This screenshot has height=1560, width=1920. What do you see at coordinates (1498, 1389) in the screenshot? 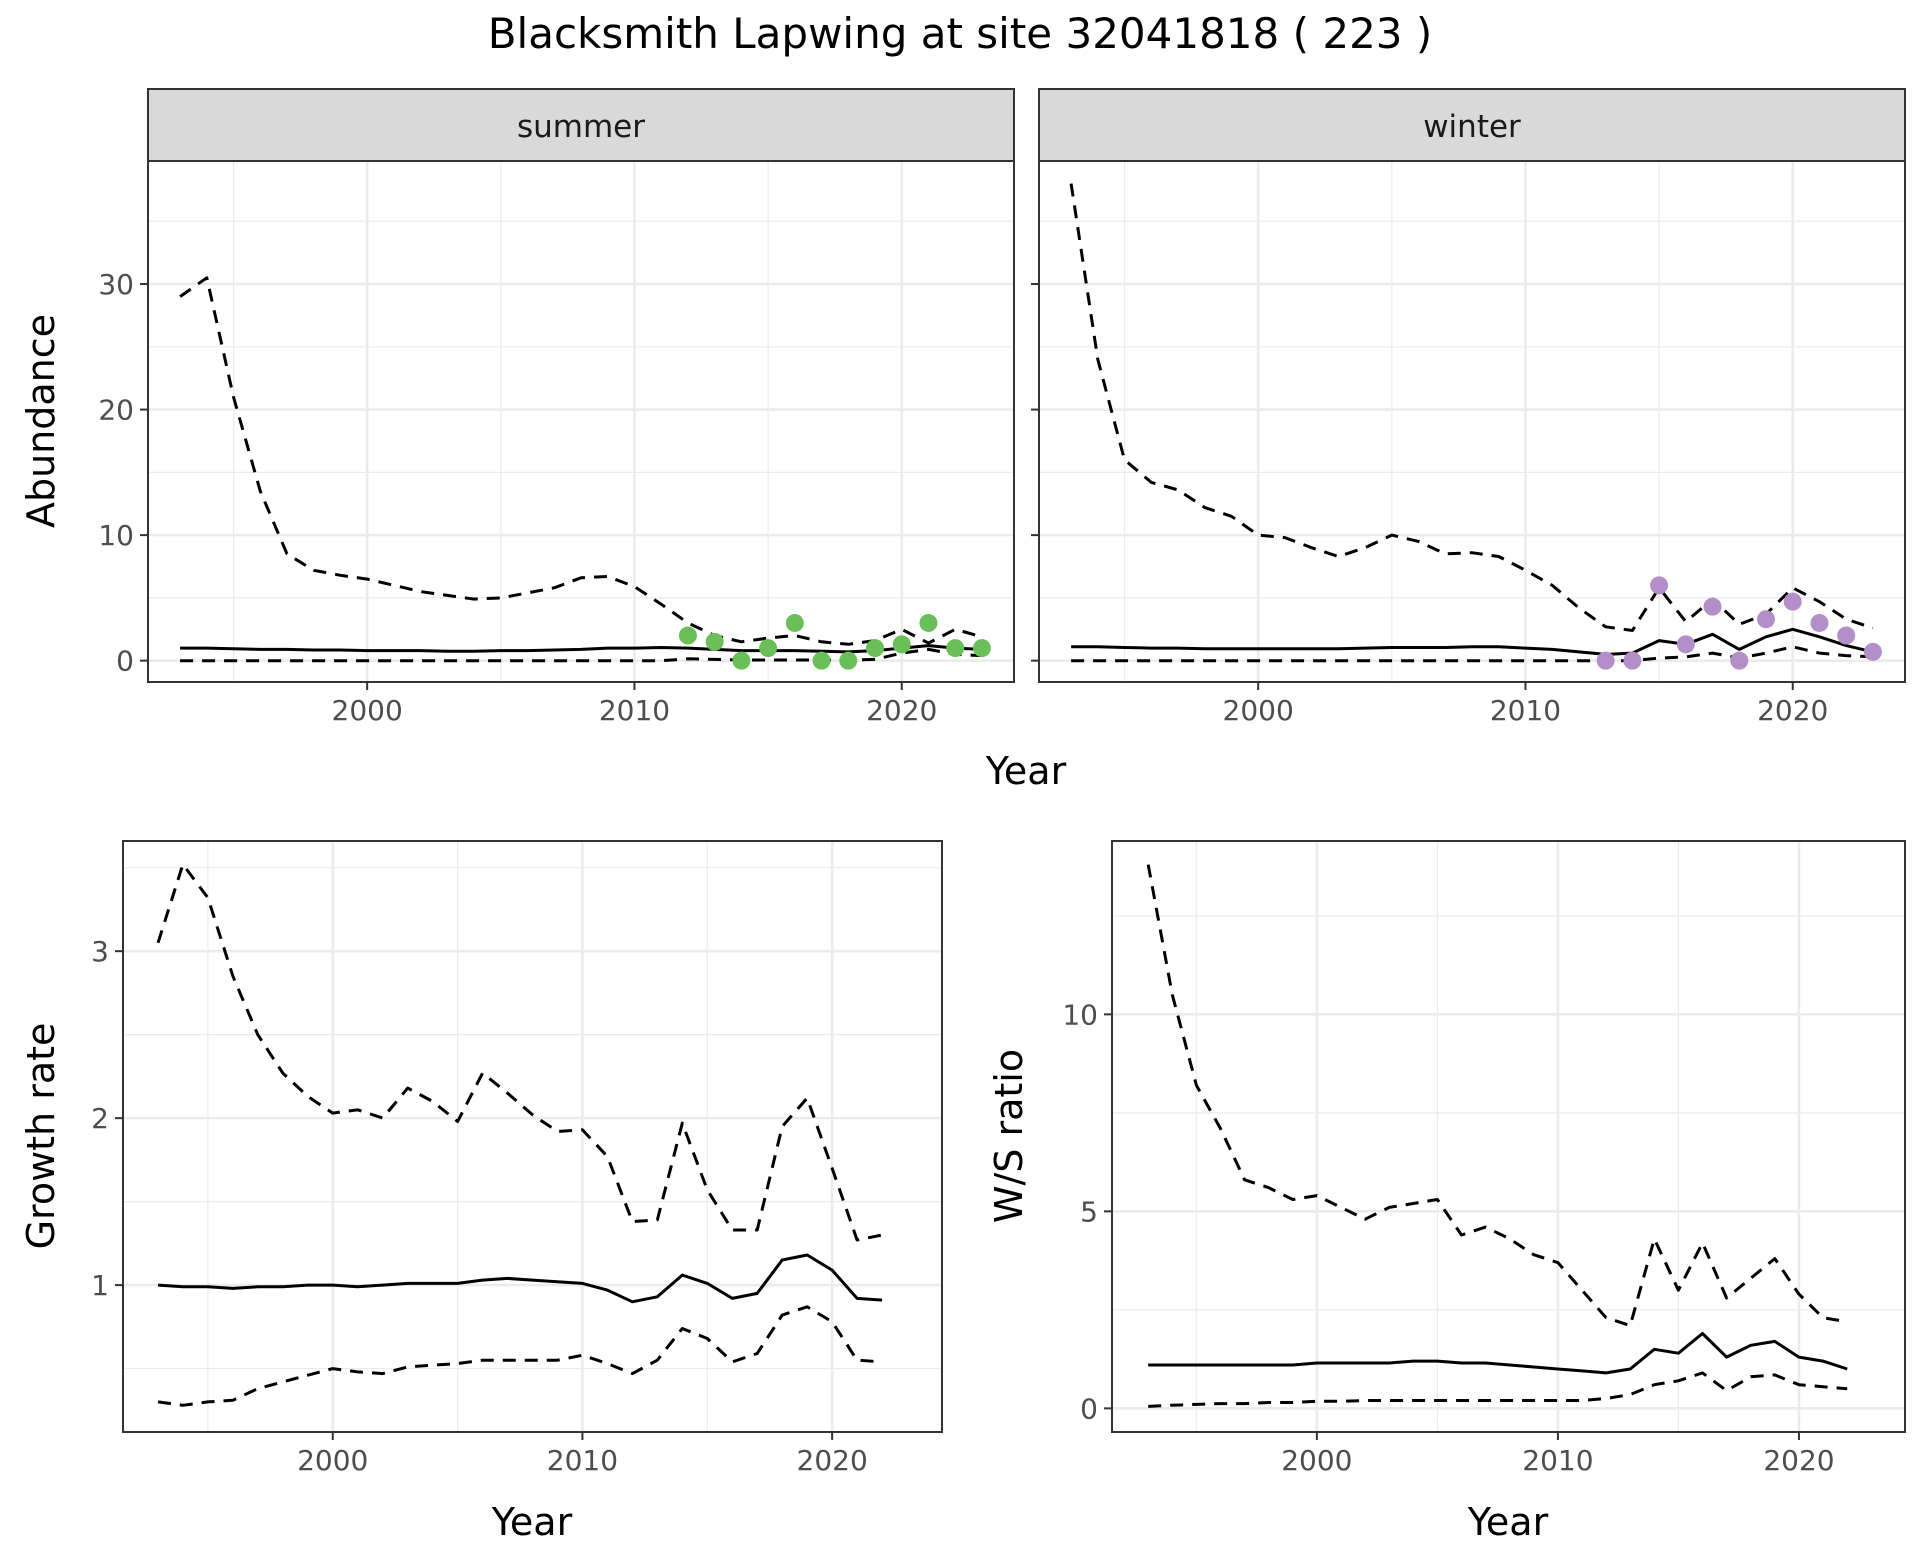
I see `ratio-series-lower-bound-line` at bounding box center [1498, 1389].